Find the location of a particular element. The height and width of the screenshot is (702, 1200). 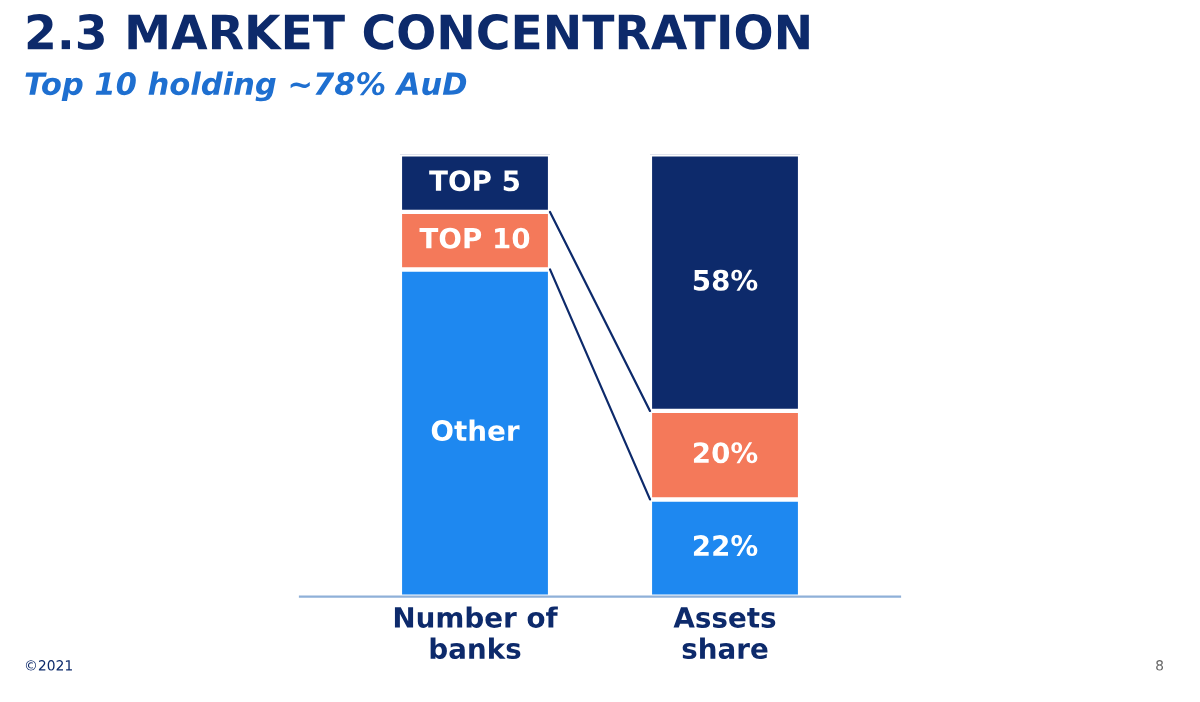

data-label: 22% is located at coordinates (725, 546).